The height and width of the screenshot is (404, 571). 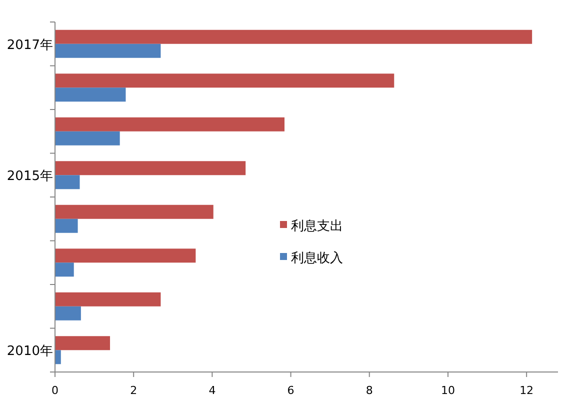 What do you see at coordinates (212, 390) in the screenshot?
I see `x-tick-label: 4` at bounding box center [212, 390].